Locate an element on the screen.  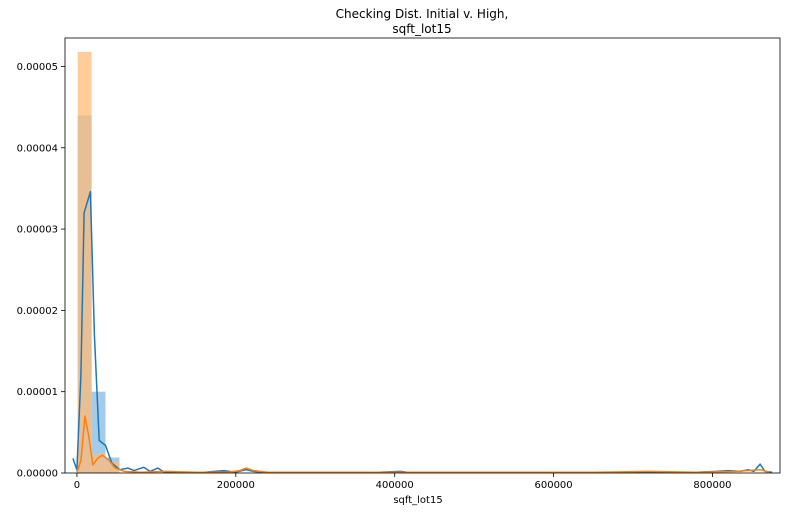
x-tick-label: 400000 is located at coordinates (395, 485).